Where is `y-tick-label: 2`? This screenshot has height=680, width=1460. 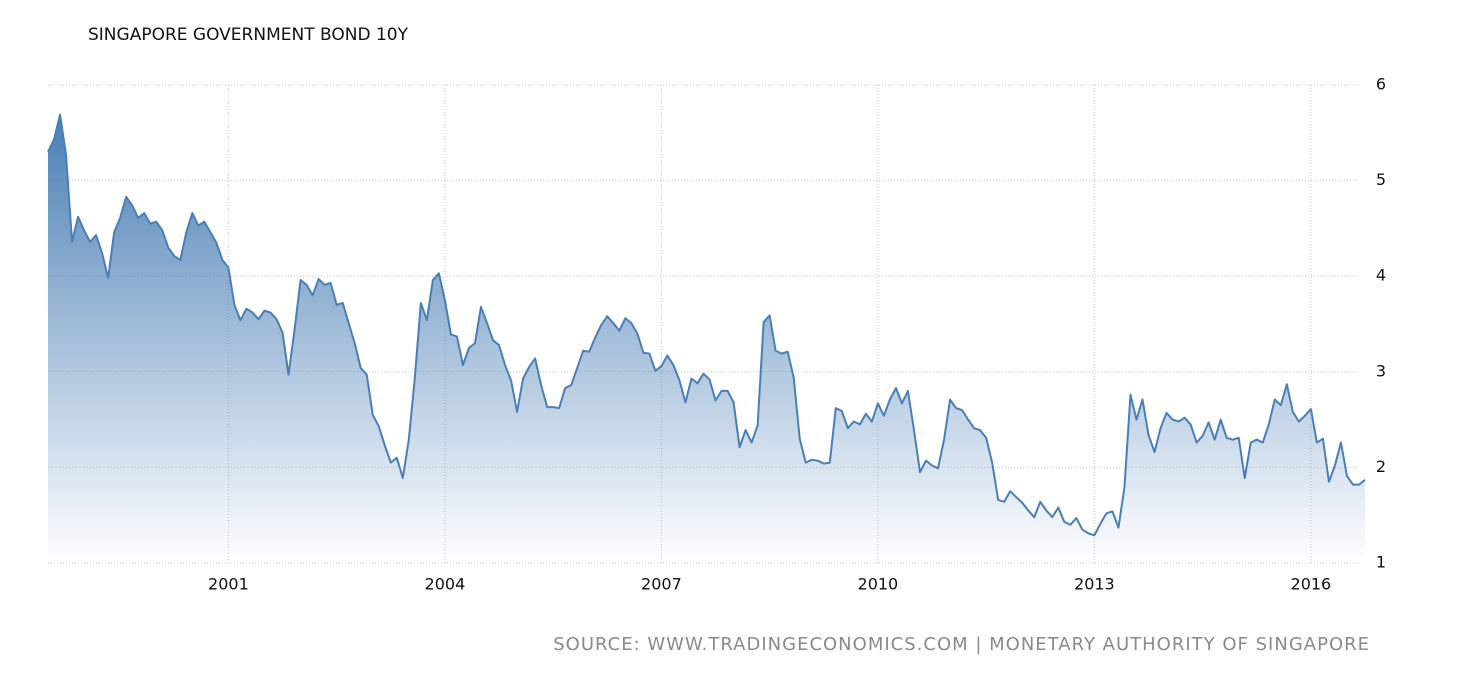 y-tick-label: 2 is located at coordinates (1381, 466).